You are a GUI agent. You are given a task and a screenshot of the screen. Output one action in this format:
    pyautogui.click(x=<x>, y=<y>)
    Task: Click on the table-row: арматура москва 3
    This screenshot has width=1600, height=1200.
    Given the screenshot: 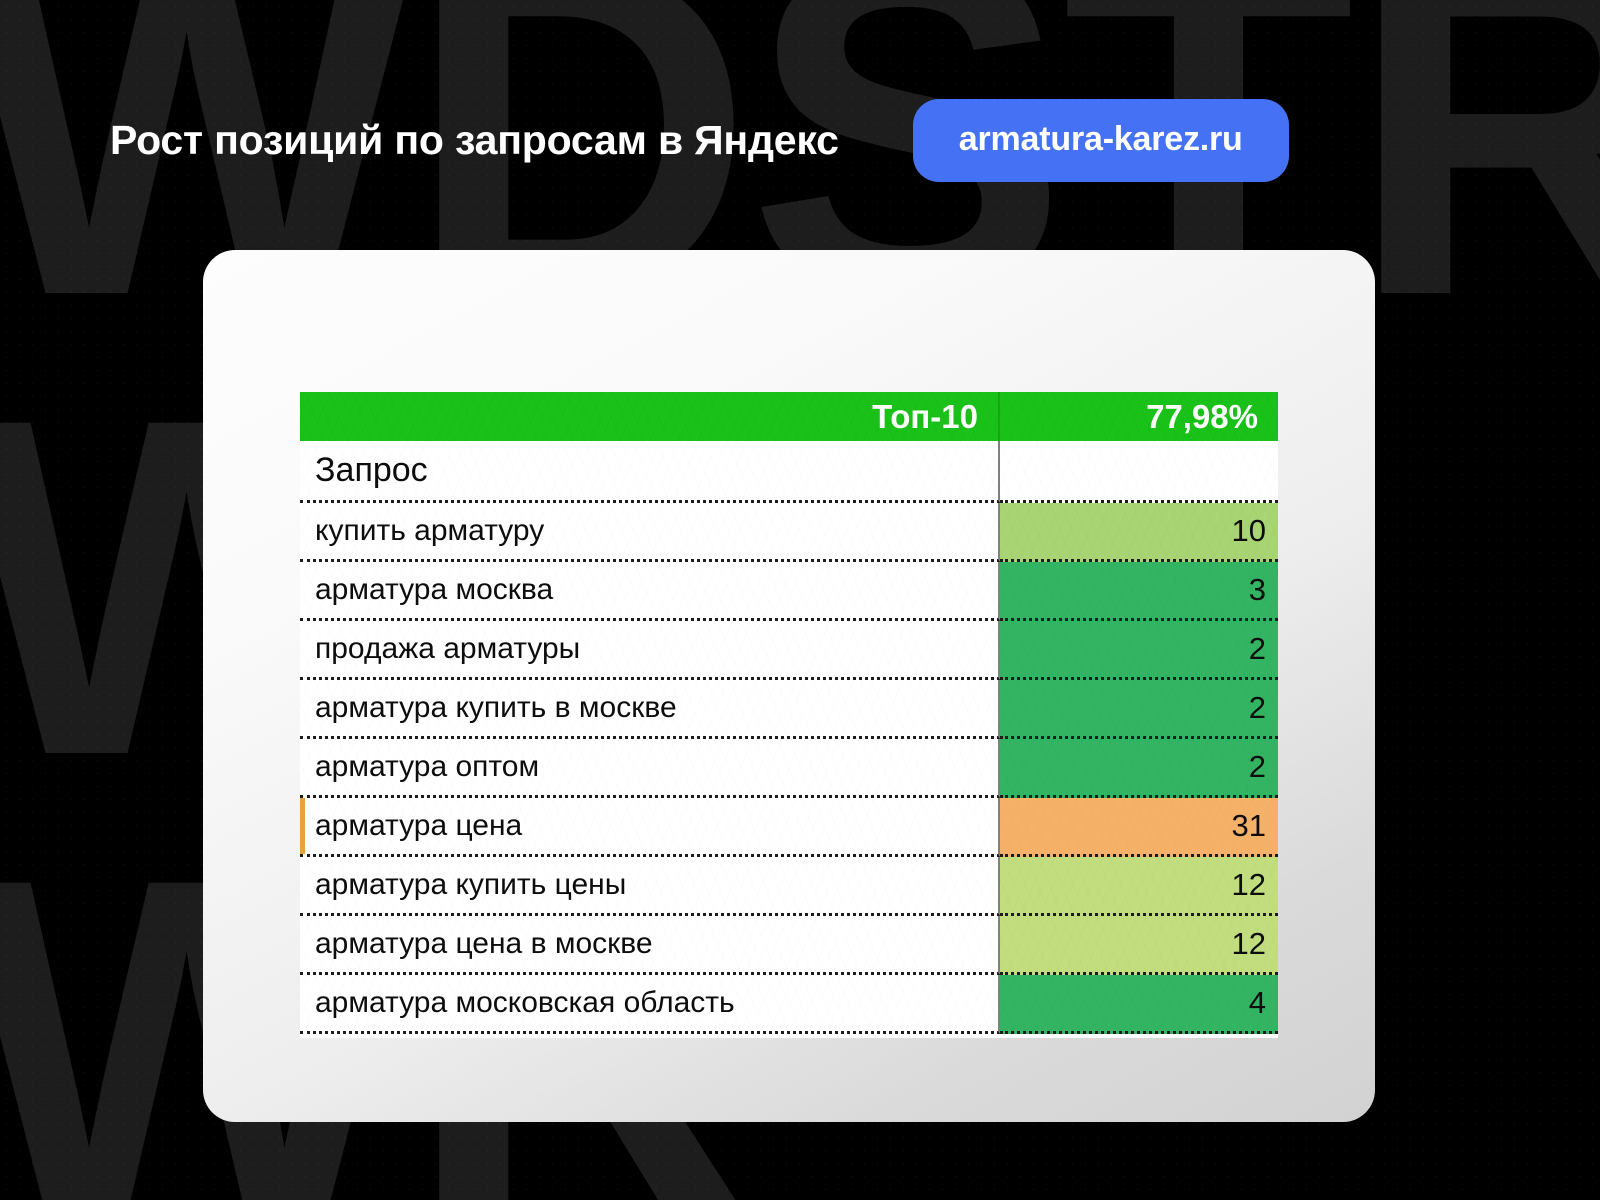 What is the action you would take?
    pyautogui.click(x=789, y=591)
    